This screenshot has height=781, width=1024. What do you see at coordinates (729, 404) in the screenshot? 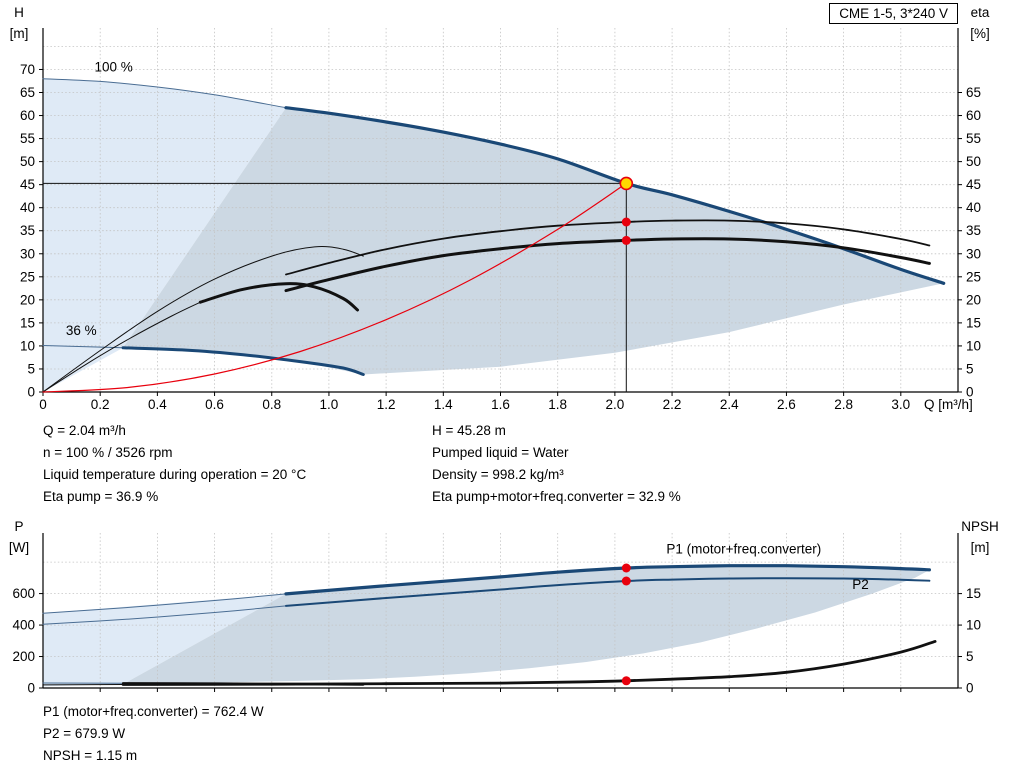
I see `svg-text: 2.4` at bounding box center [729, 404].